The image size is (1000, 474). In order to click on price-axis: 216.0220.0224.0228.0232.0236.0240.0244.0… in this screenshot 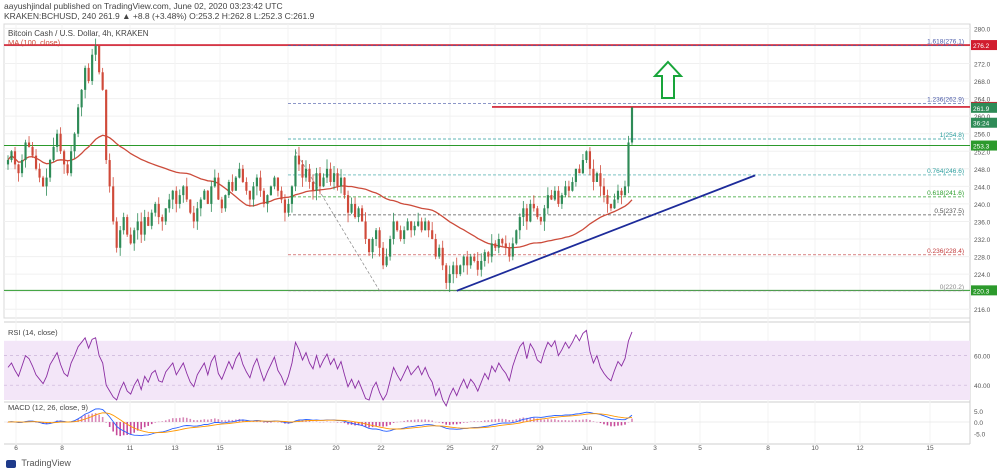, I will do `click(984, 170)`.